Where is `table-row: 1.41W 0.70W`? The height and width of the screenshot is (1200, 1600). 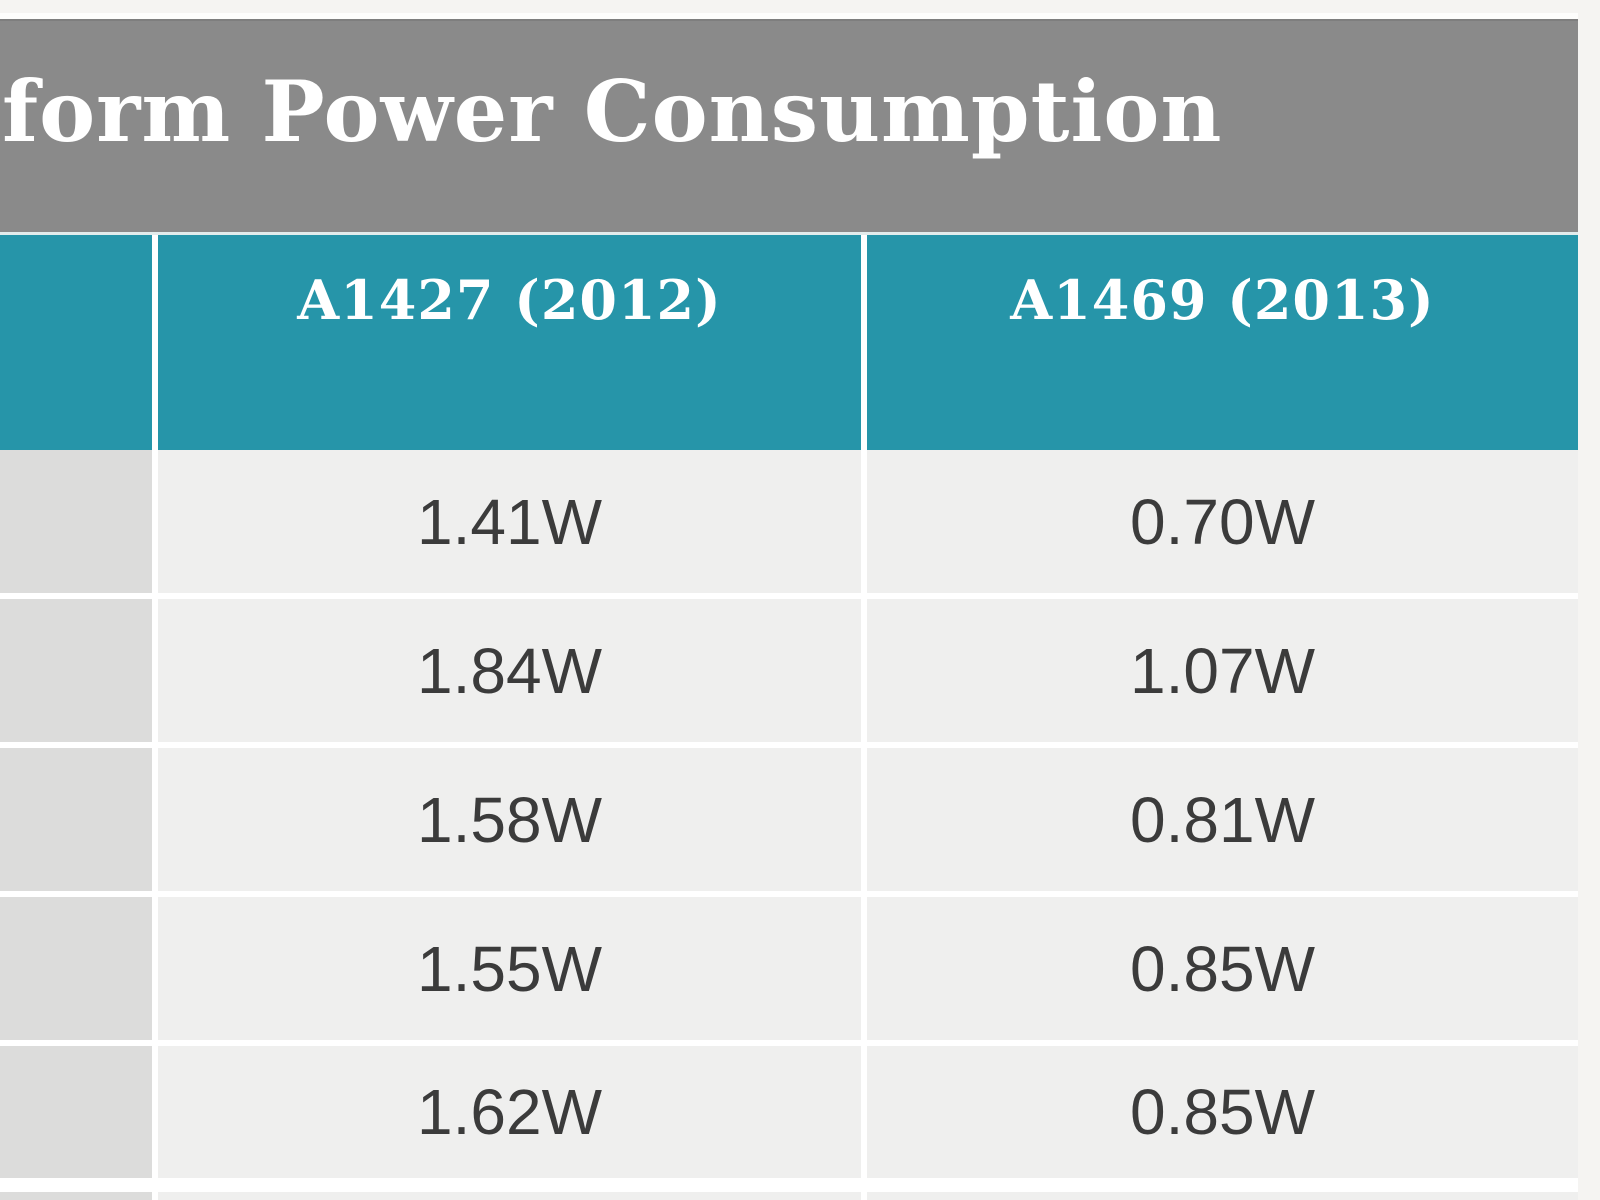 table-row: 1.41W 0.70W is located at coordinates (789, 521).